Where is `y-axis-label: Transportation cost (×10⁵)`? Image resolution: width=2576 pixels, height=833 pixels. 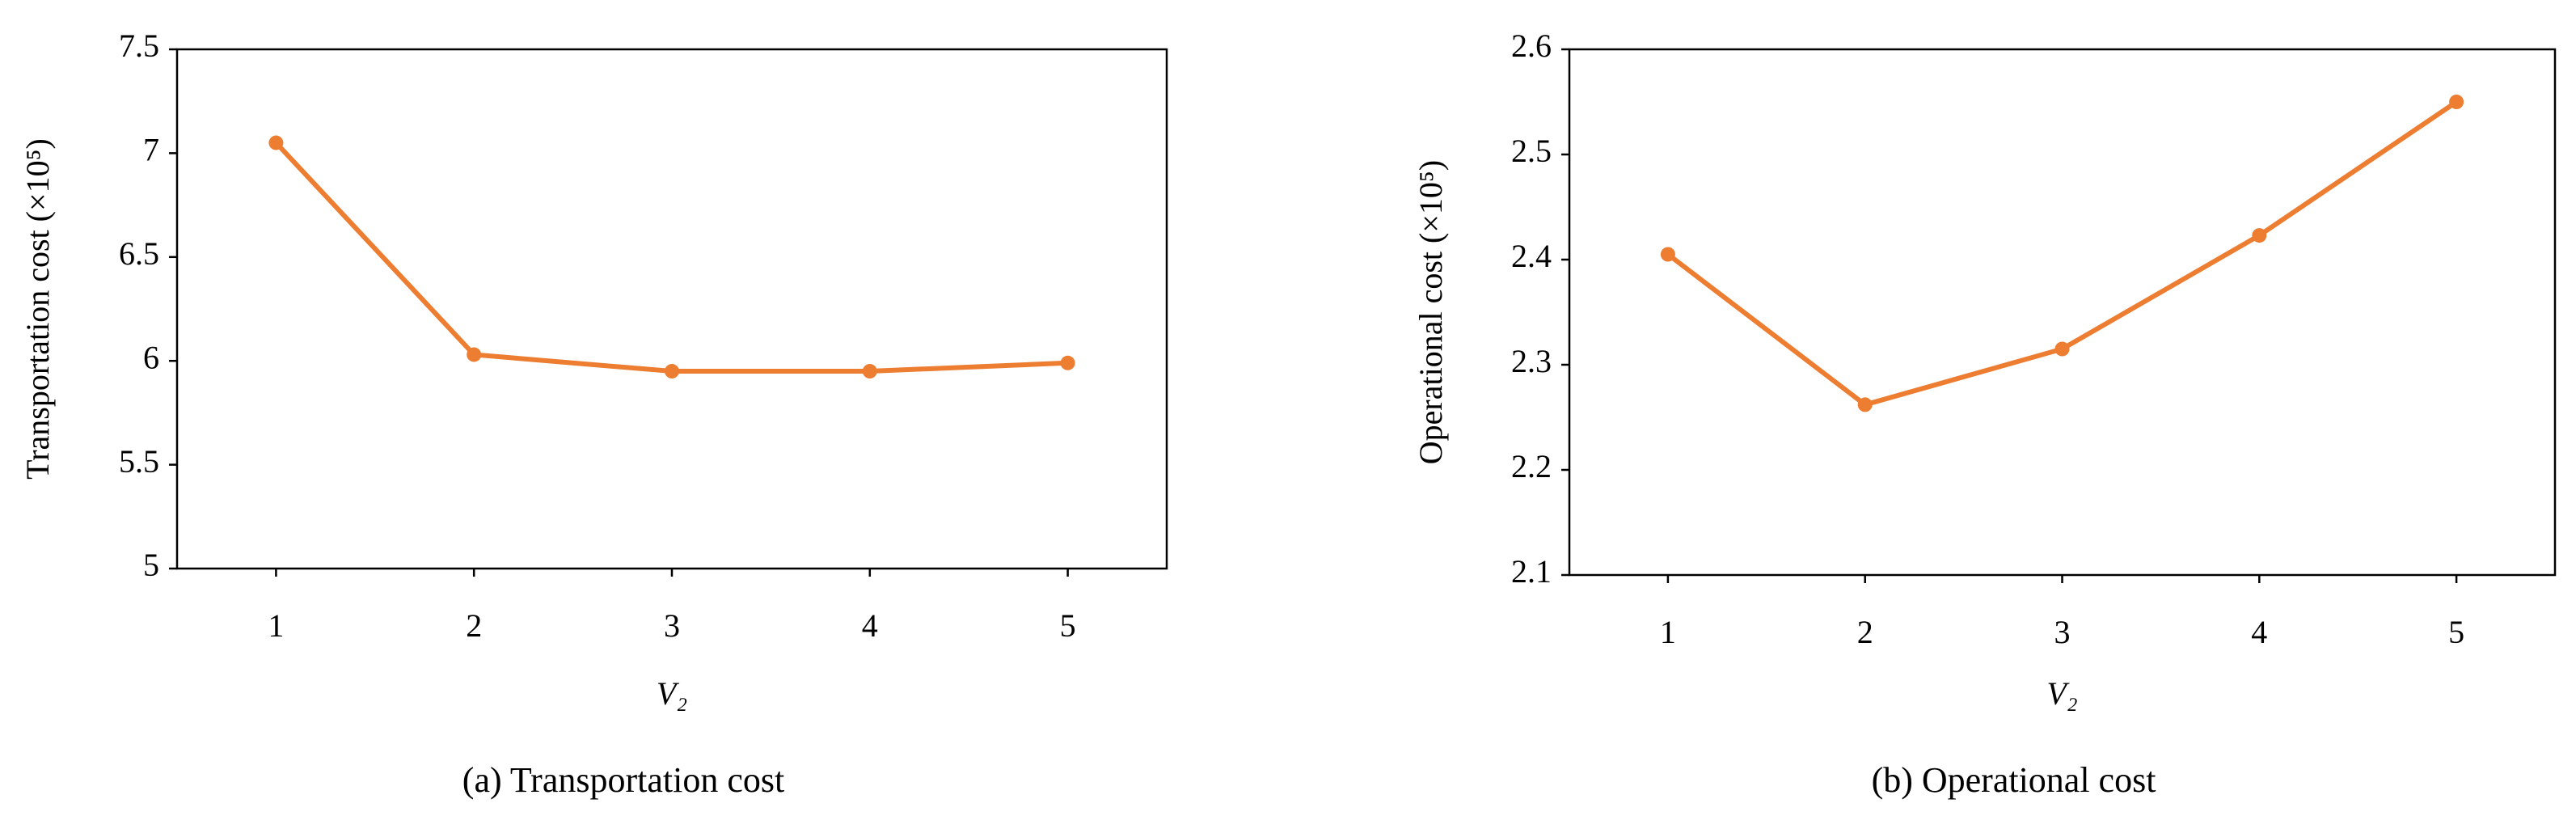 y-axis-label: Transportation cost (×10⁵) is located at coordinates (37, 309).